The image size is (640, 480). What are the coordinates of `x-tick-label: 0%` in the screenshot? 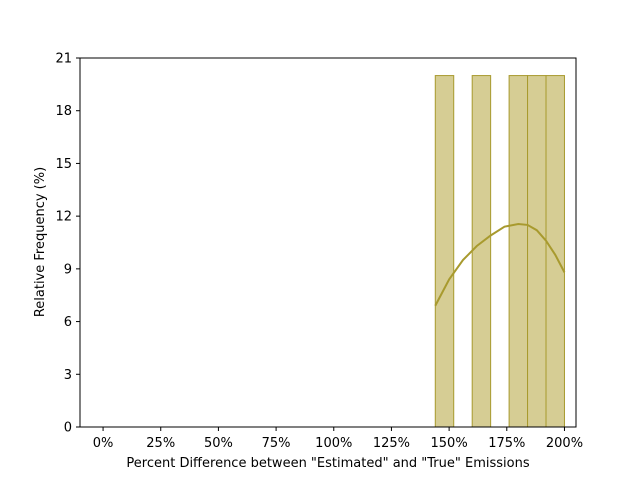 It's located at (103, 443).